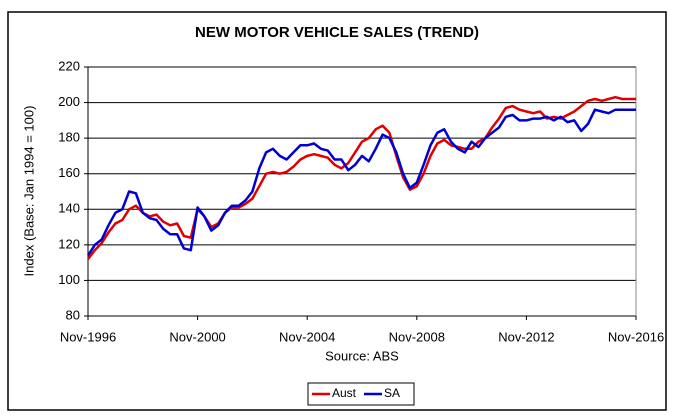 This screenshot has width=675, height=420. What do you see at coordinates (73, 314) in the screenshot?
I see `y-tick-label: 80` at bounding box center [73, 314].